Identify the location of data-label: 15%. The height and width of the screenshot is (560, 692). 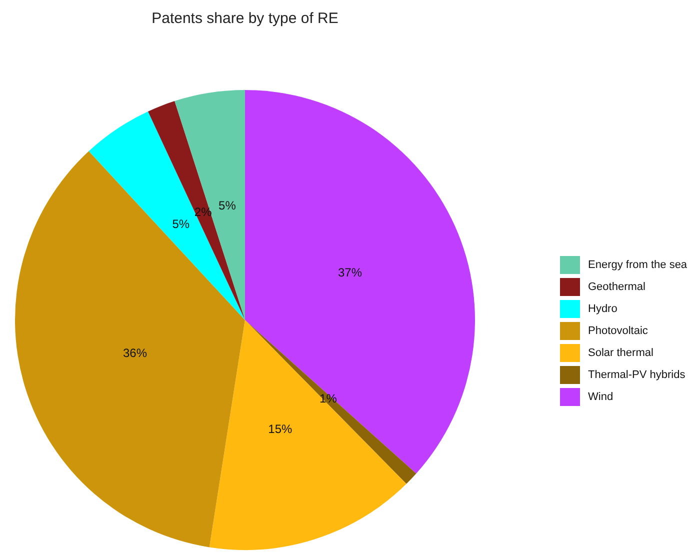
(280, 429).